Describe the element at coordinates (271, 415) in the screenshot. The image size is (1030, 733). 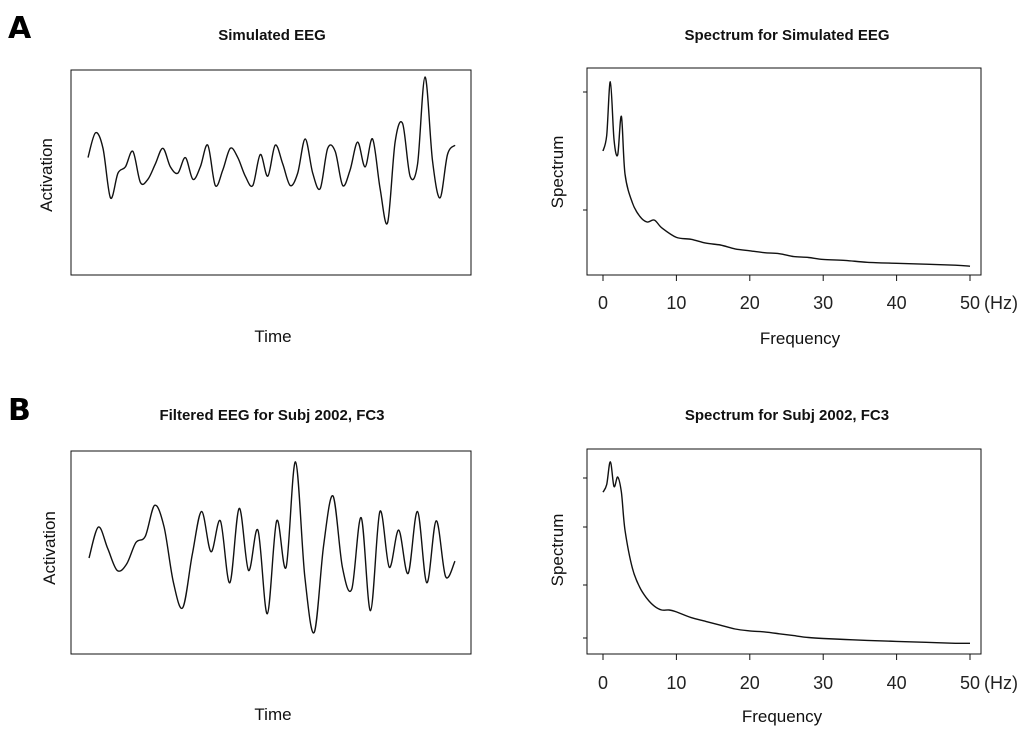
I see `chart-title: Filtered EEG for Subj 2002, FC3` at that location.